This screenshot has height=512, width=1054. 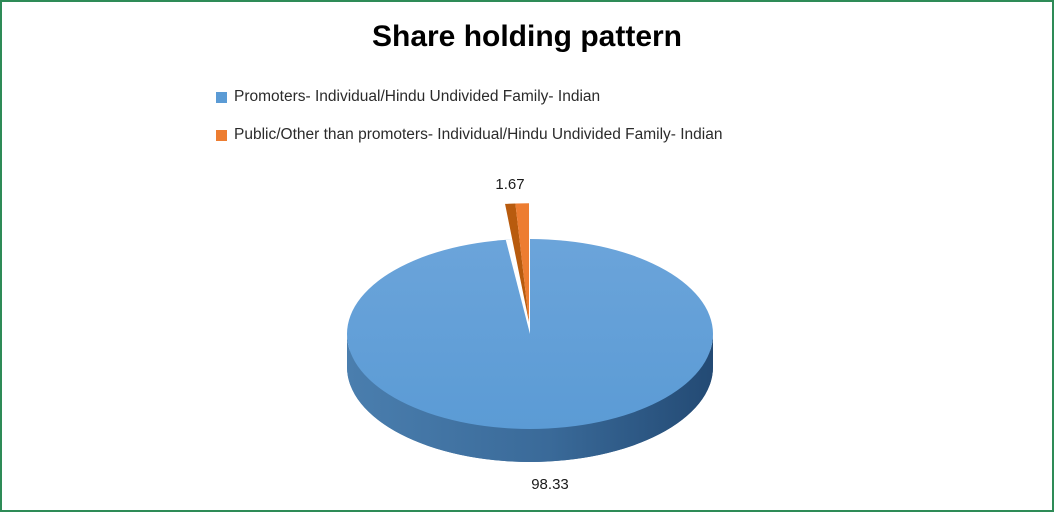 What do you see at coordinates (527, 36) in the screenshot?
I see `chart-title: Share holding pattern` at bounding box center [527, 36].